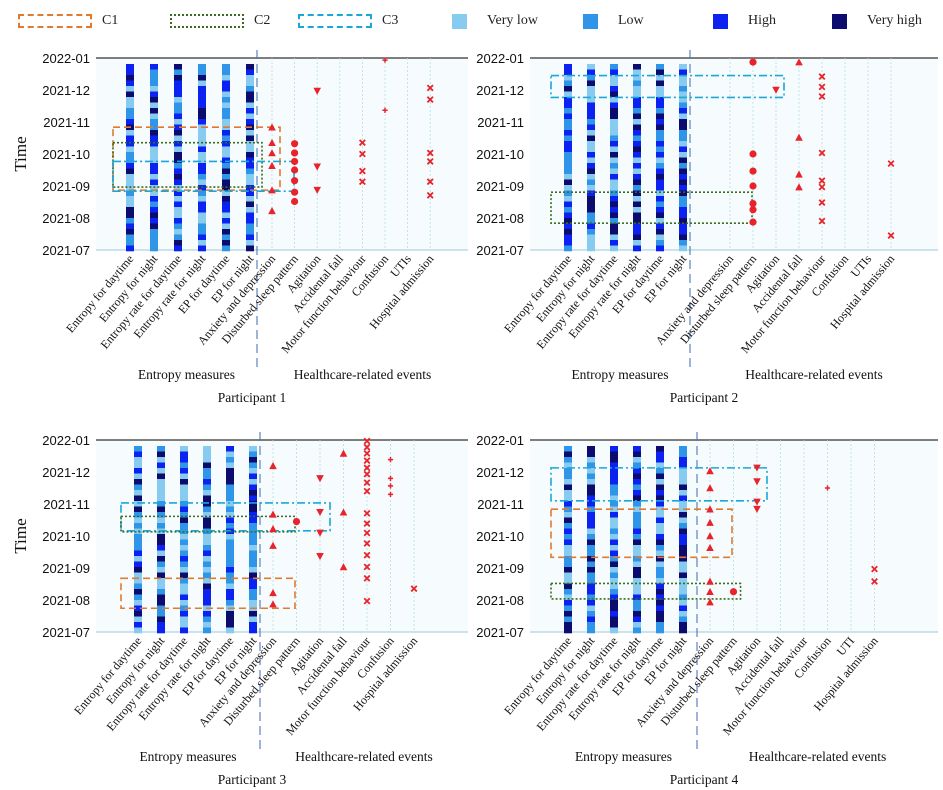  Describe the element at coordinates (203, 176) in the screenshot. I see `cluster-box-c3` at that location.